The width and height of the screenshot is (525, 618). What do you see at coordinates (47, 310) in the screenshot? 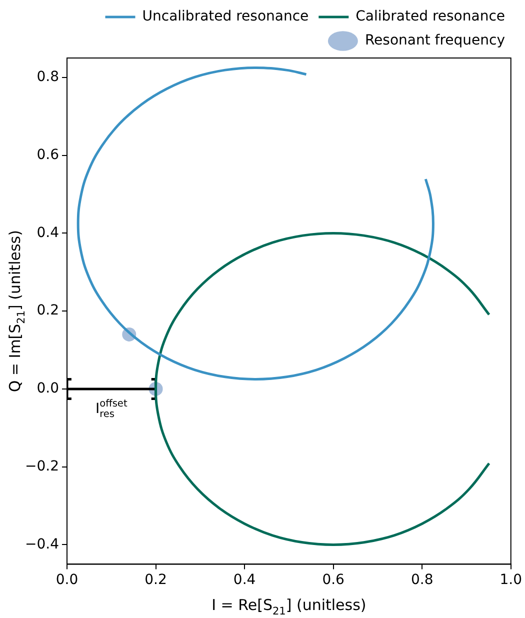
I see `y-tick-label: 0.2` at bounding box center [47, 310].